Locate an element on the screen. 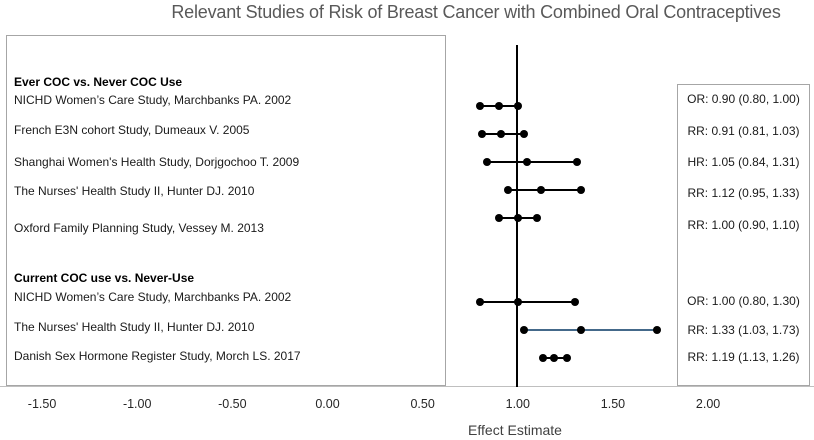 Image resolution: width=814 pixels, height=440 pixels. x-tick-label: -1.00 is located at coordinates (137, 404).